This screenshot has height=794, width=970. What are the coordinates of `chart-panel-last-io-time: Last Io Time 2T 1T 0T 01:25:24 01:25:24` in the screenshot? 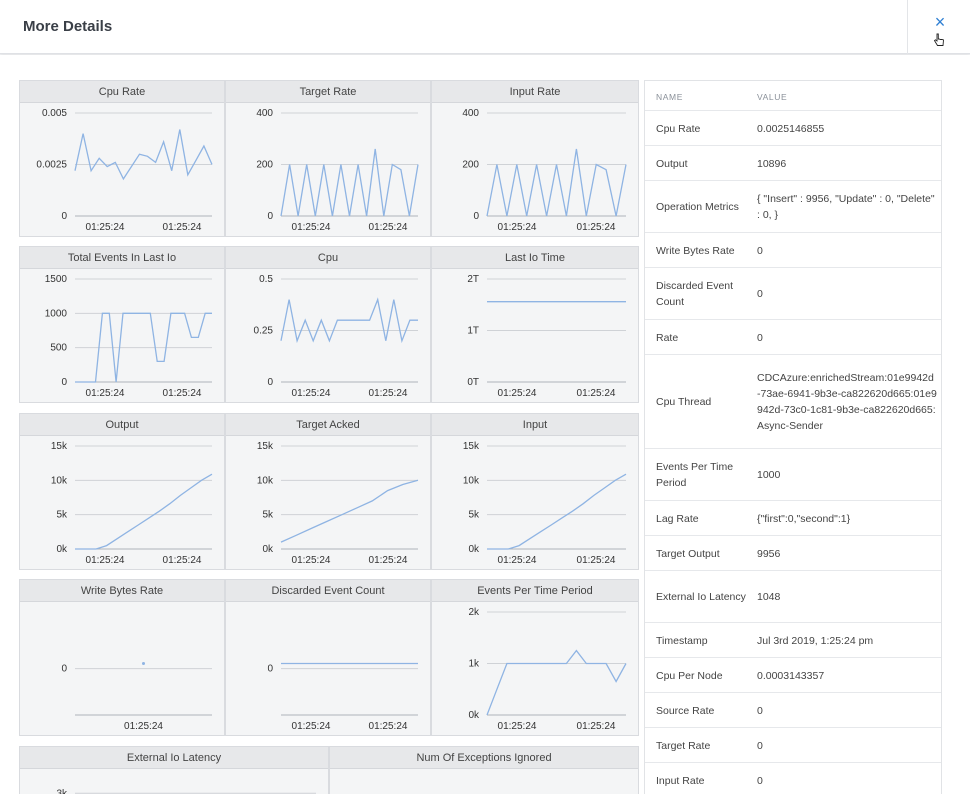 It's located at (535, 324).